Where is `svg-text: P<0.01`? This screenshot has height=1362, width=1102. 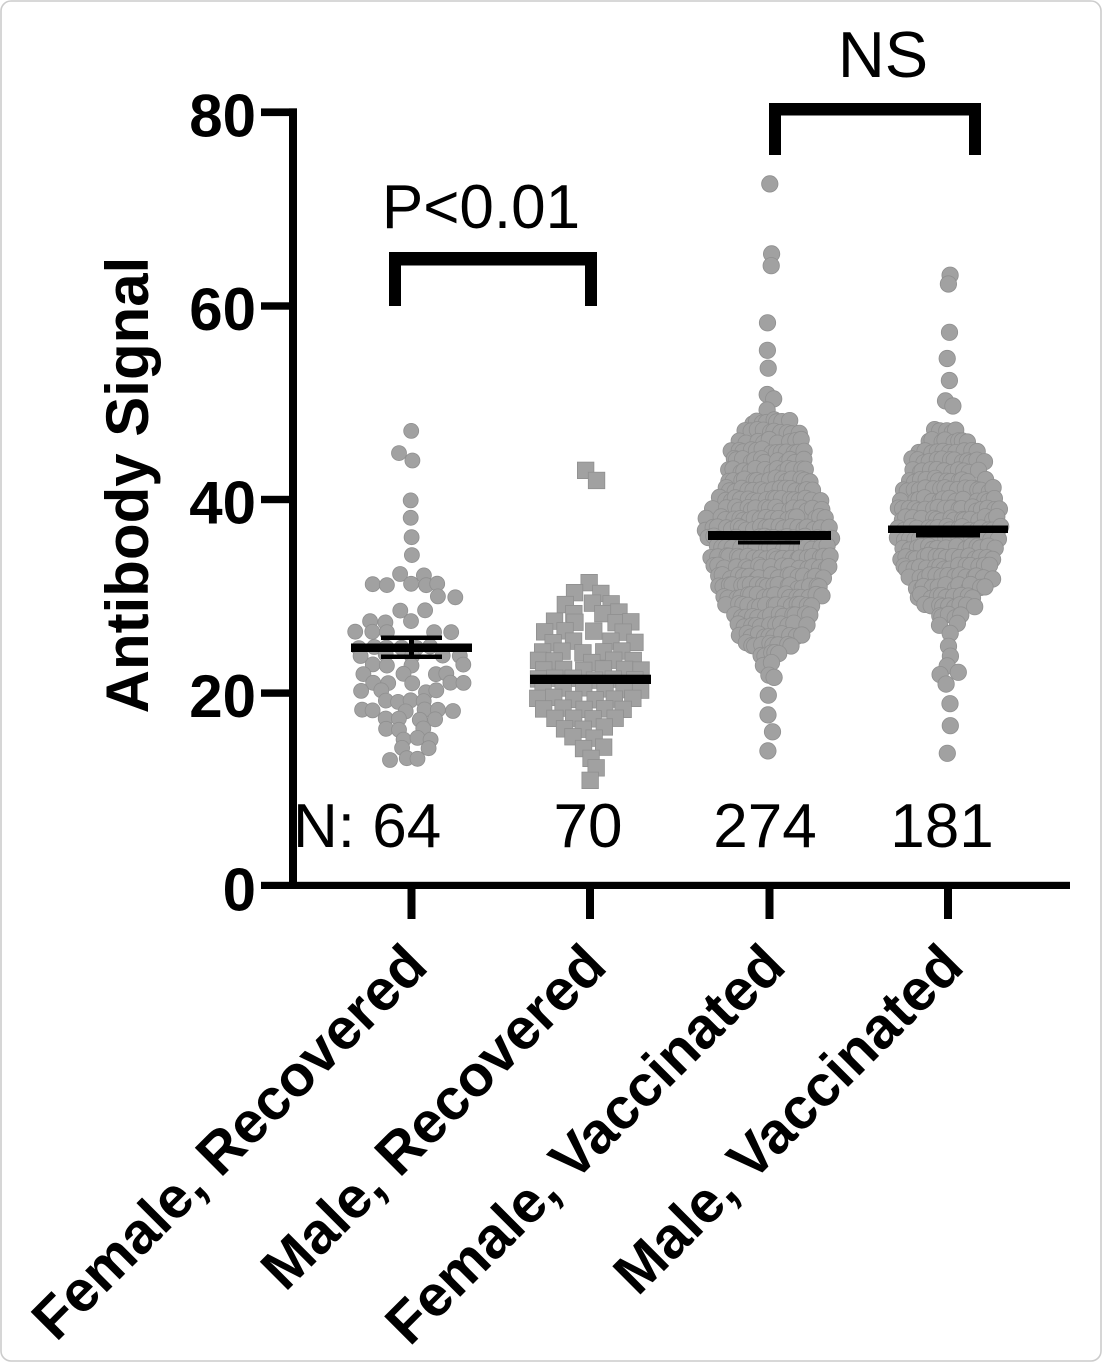
svg-text: P<0.01 is located at coordinates (481, 207).